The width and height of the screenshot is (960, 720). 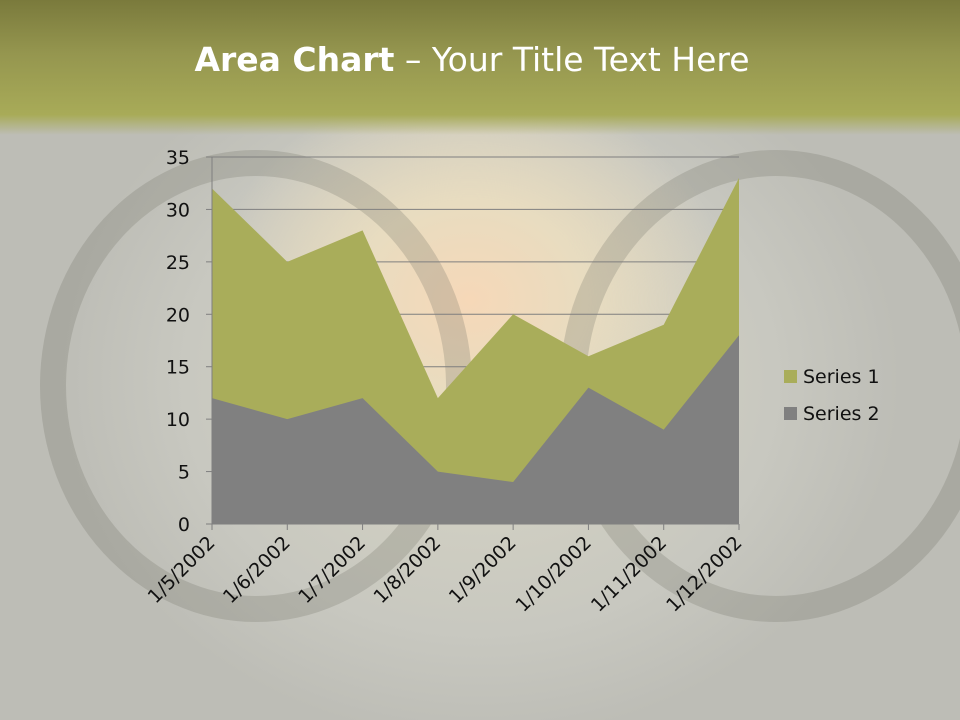 I want to click on x-tick-label: 1/6/2002, so click(x=257, y=570).